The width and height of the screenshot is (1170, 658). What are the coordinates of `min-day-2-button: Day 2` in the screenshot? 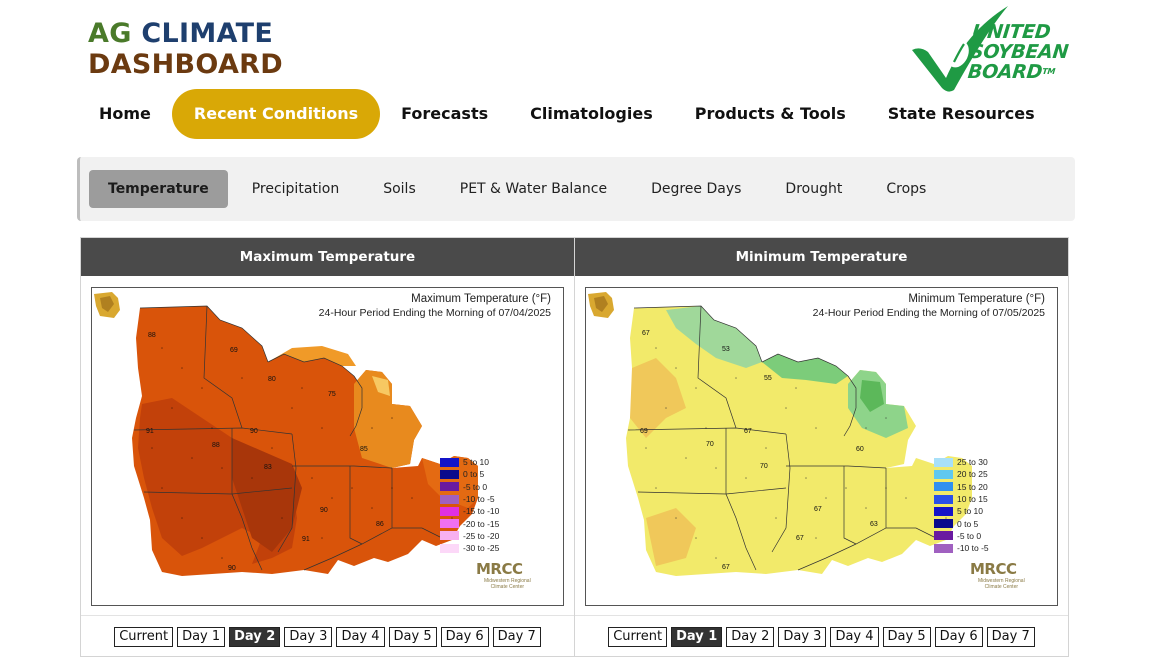 It's located at (750, 636).